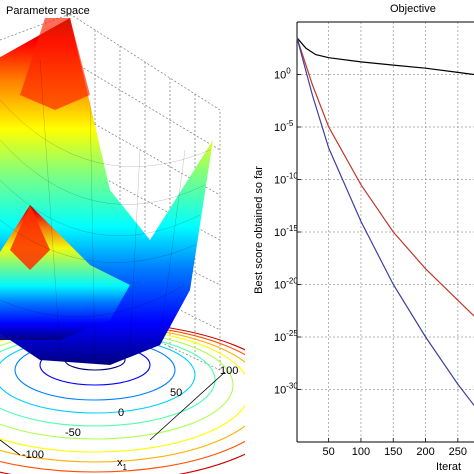 The image size is (474, 474). Describe the element at coordinates (121, 413) in the screenshot. I see `surface-x-tick: 0` at that location.